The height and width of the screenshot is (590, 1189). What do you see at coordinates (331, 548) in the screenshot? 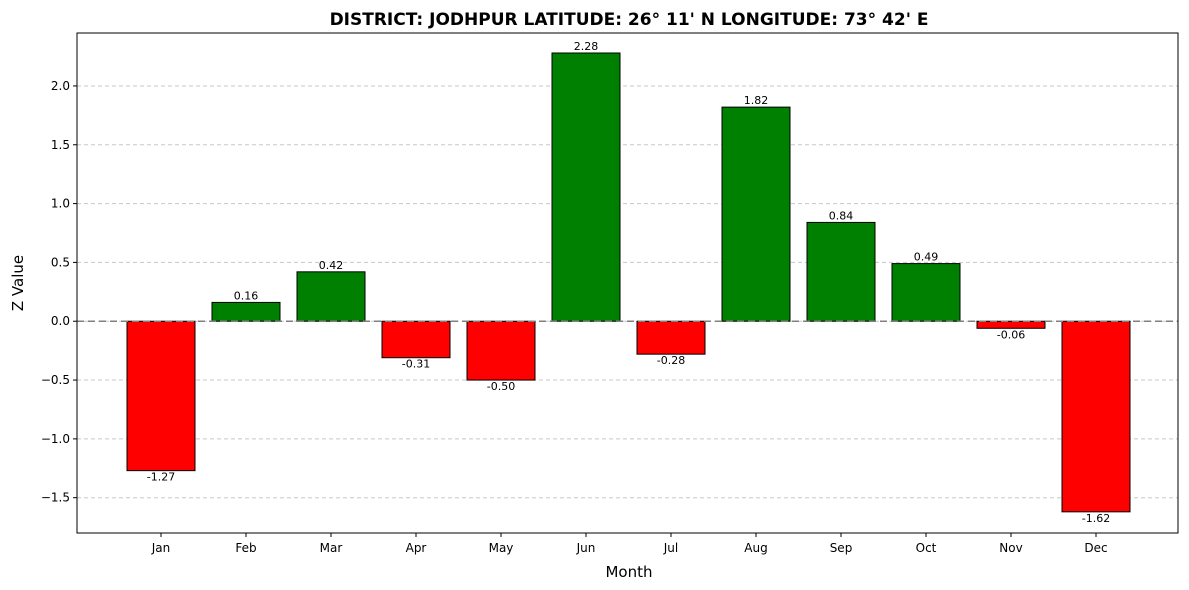
I see `x-tick-label: Mar` at bounding box center [331, 548].